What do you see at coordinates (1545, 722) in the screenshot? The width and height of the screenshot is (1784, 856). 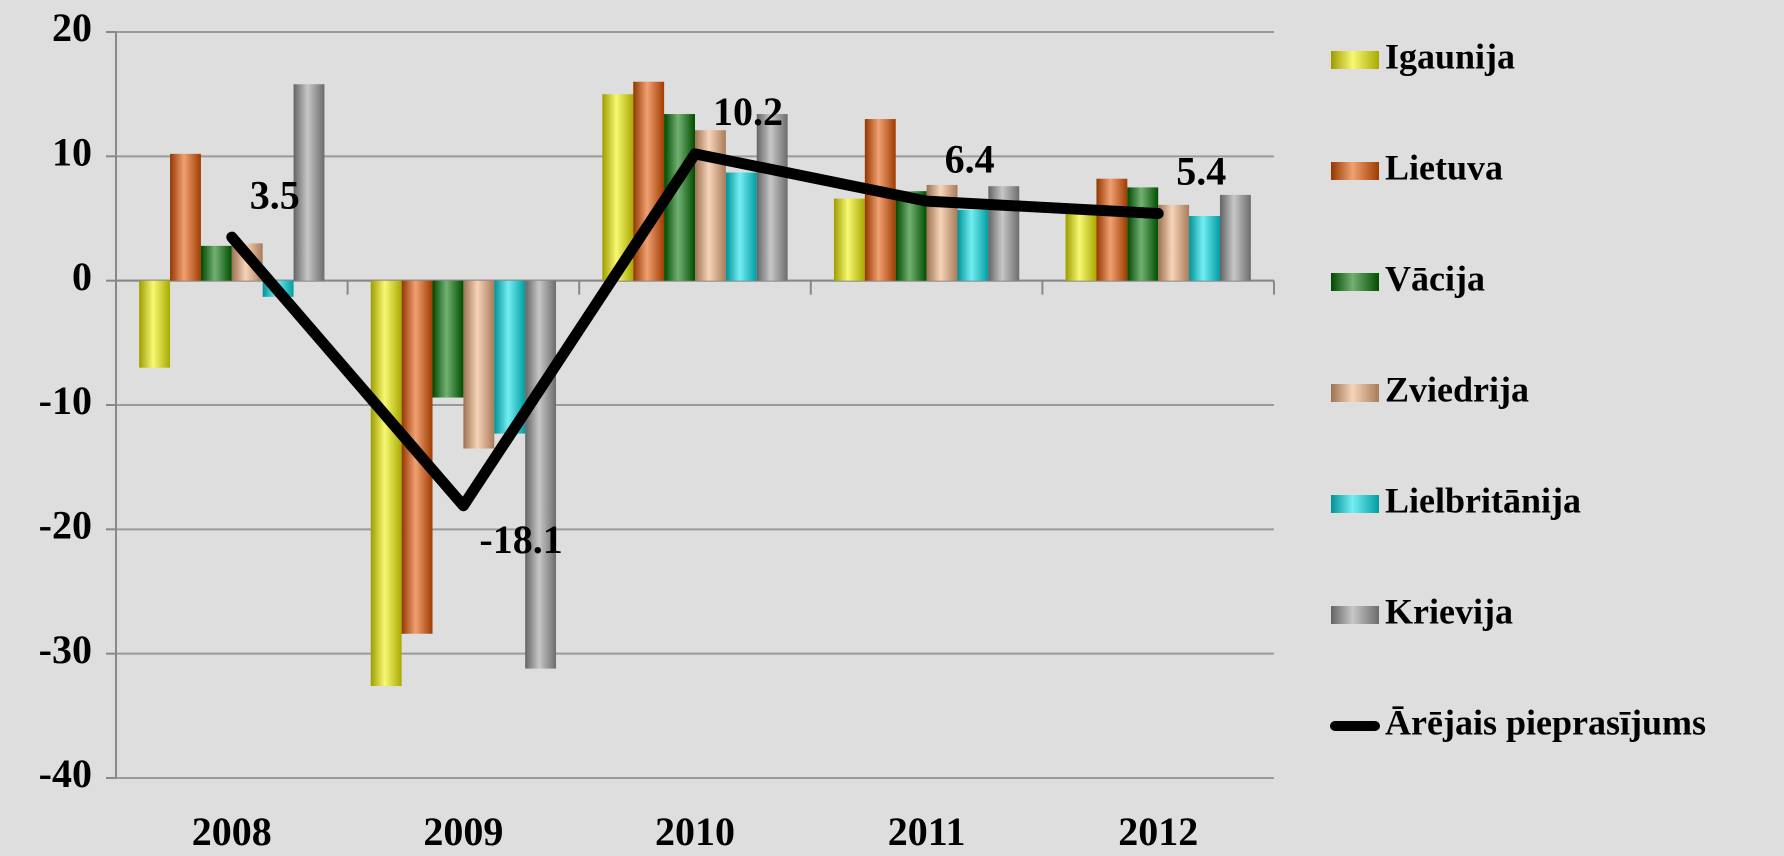 I see `legend-label: Ārējais pieprasījums` at bounding box center [1545, 722].